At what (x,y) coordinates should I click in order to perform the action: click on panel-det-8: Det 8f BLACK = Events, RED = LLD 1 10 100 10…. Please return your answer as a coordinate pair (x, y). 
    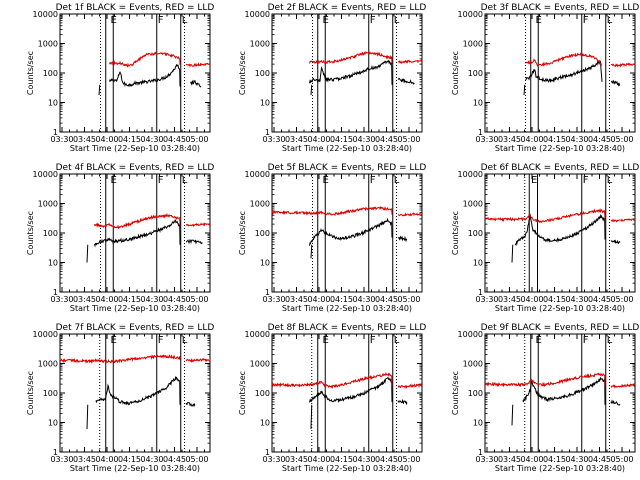
    Looking at the image, I should click on (332, 398).